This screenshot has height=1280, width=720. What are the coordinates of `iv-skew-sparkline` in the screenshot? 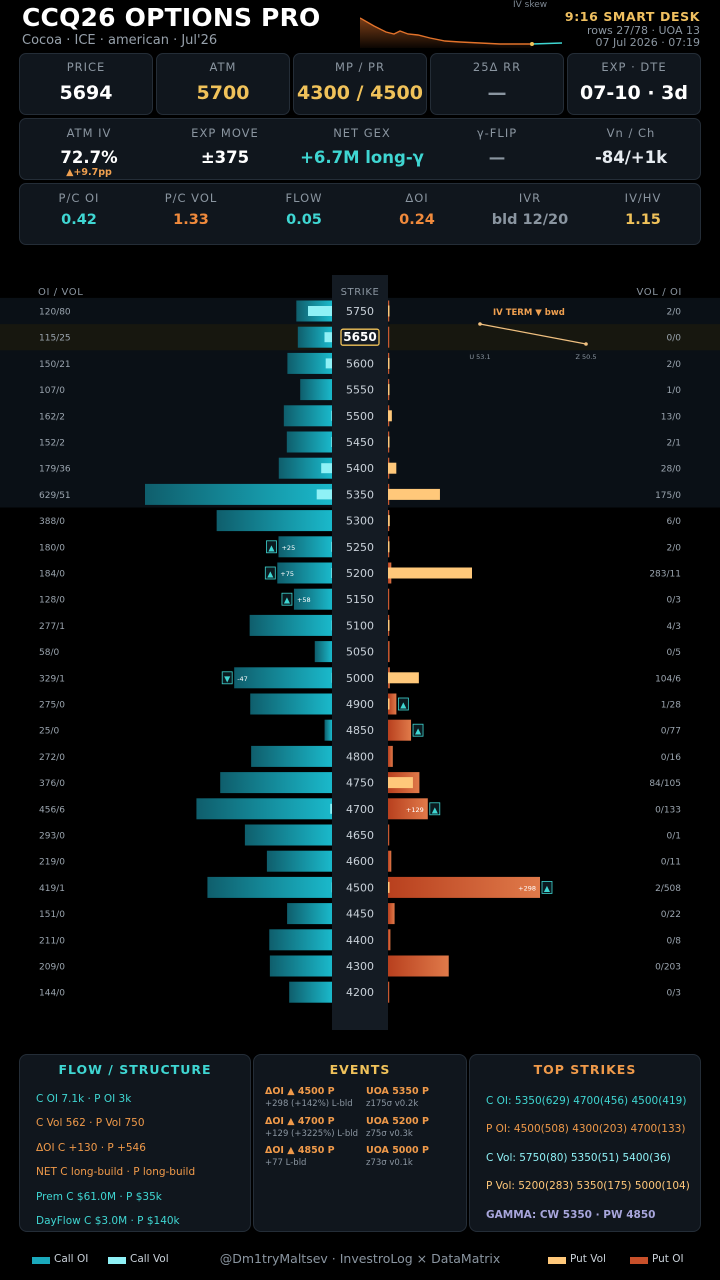 It's located at (461, 32).